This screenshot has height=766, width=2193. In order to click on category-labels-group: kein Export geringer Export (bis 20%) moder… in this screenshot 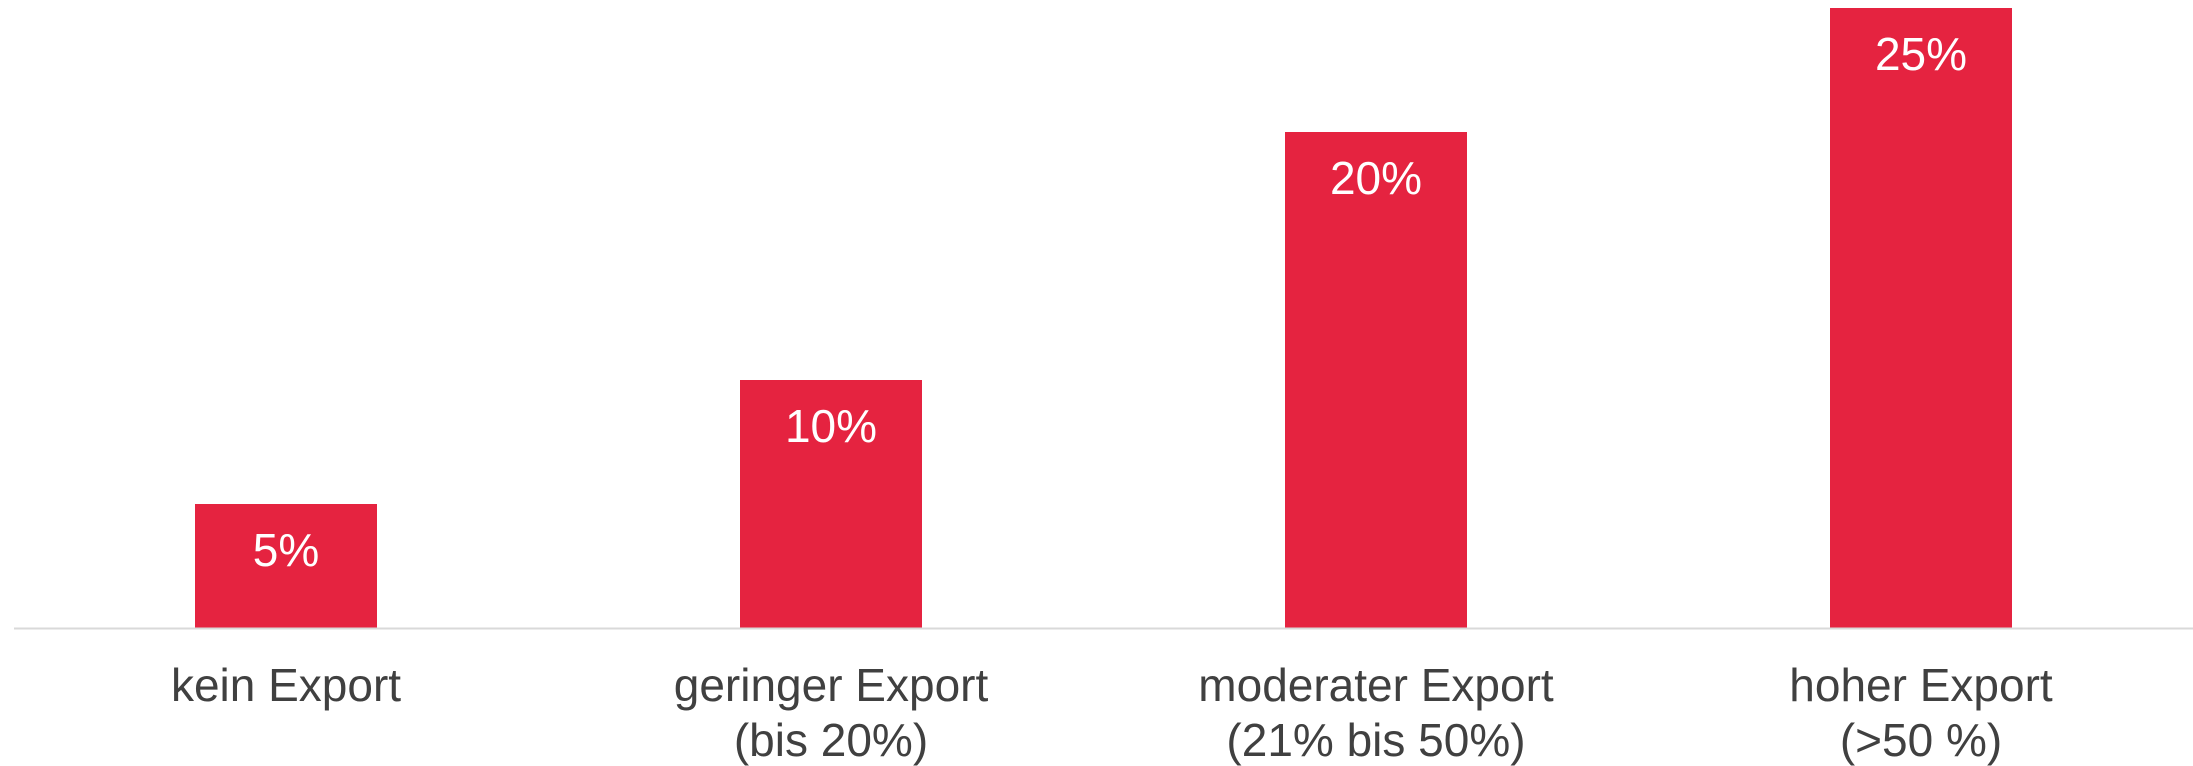, I will do `click(1112, 712)`.